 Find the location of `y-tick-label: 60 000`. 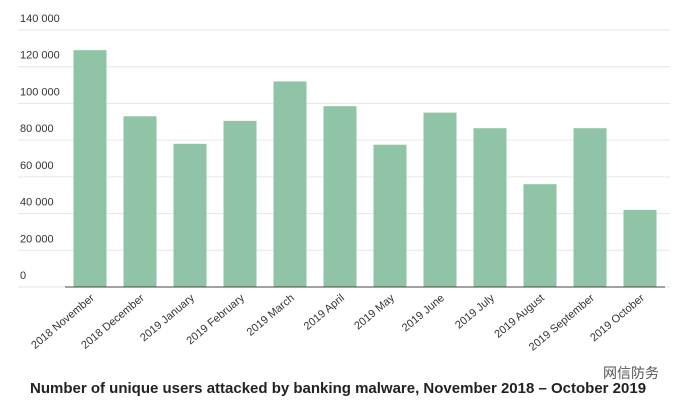

y-tick-label: 60 000 is located at coordinates (37, 166).